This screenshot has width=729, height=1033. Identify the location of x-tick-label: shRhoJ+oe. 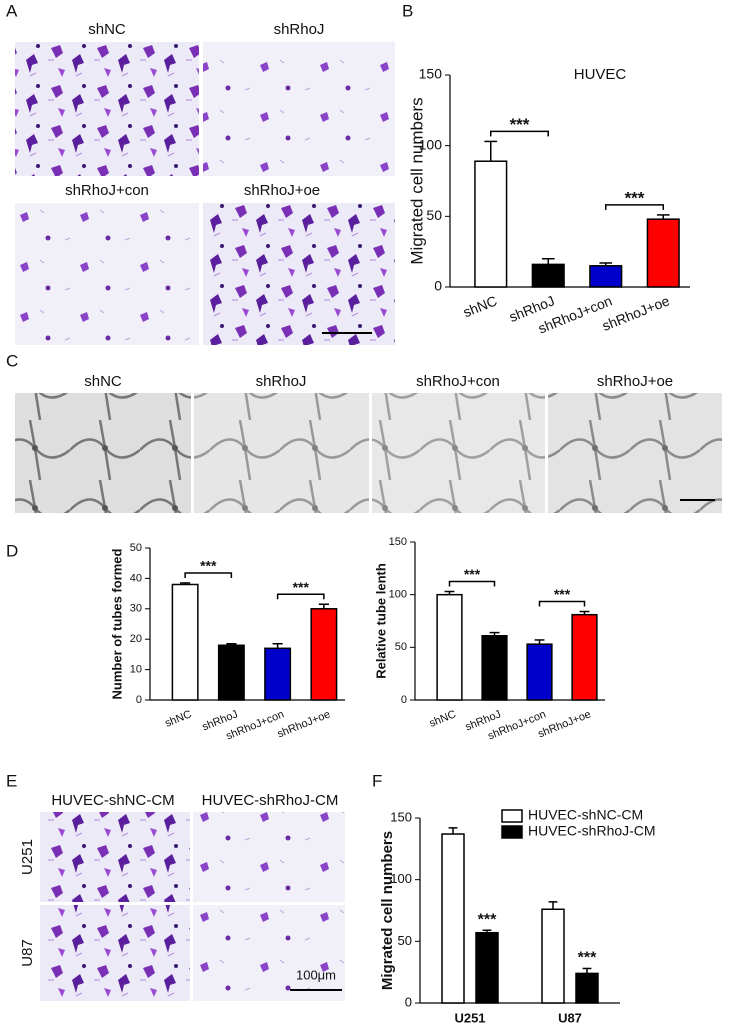
(304, 724).